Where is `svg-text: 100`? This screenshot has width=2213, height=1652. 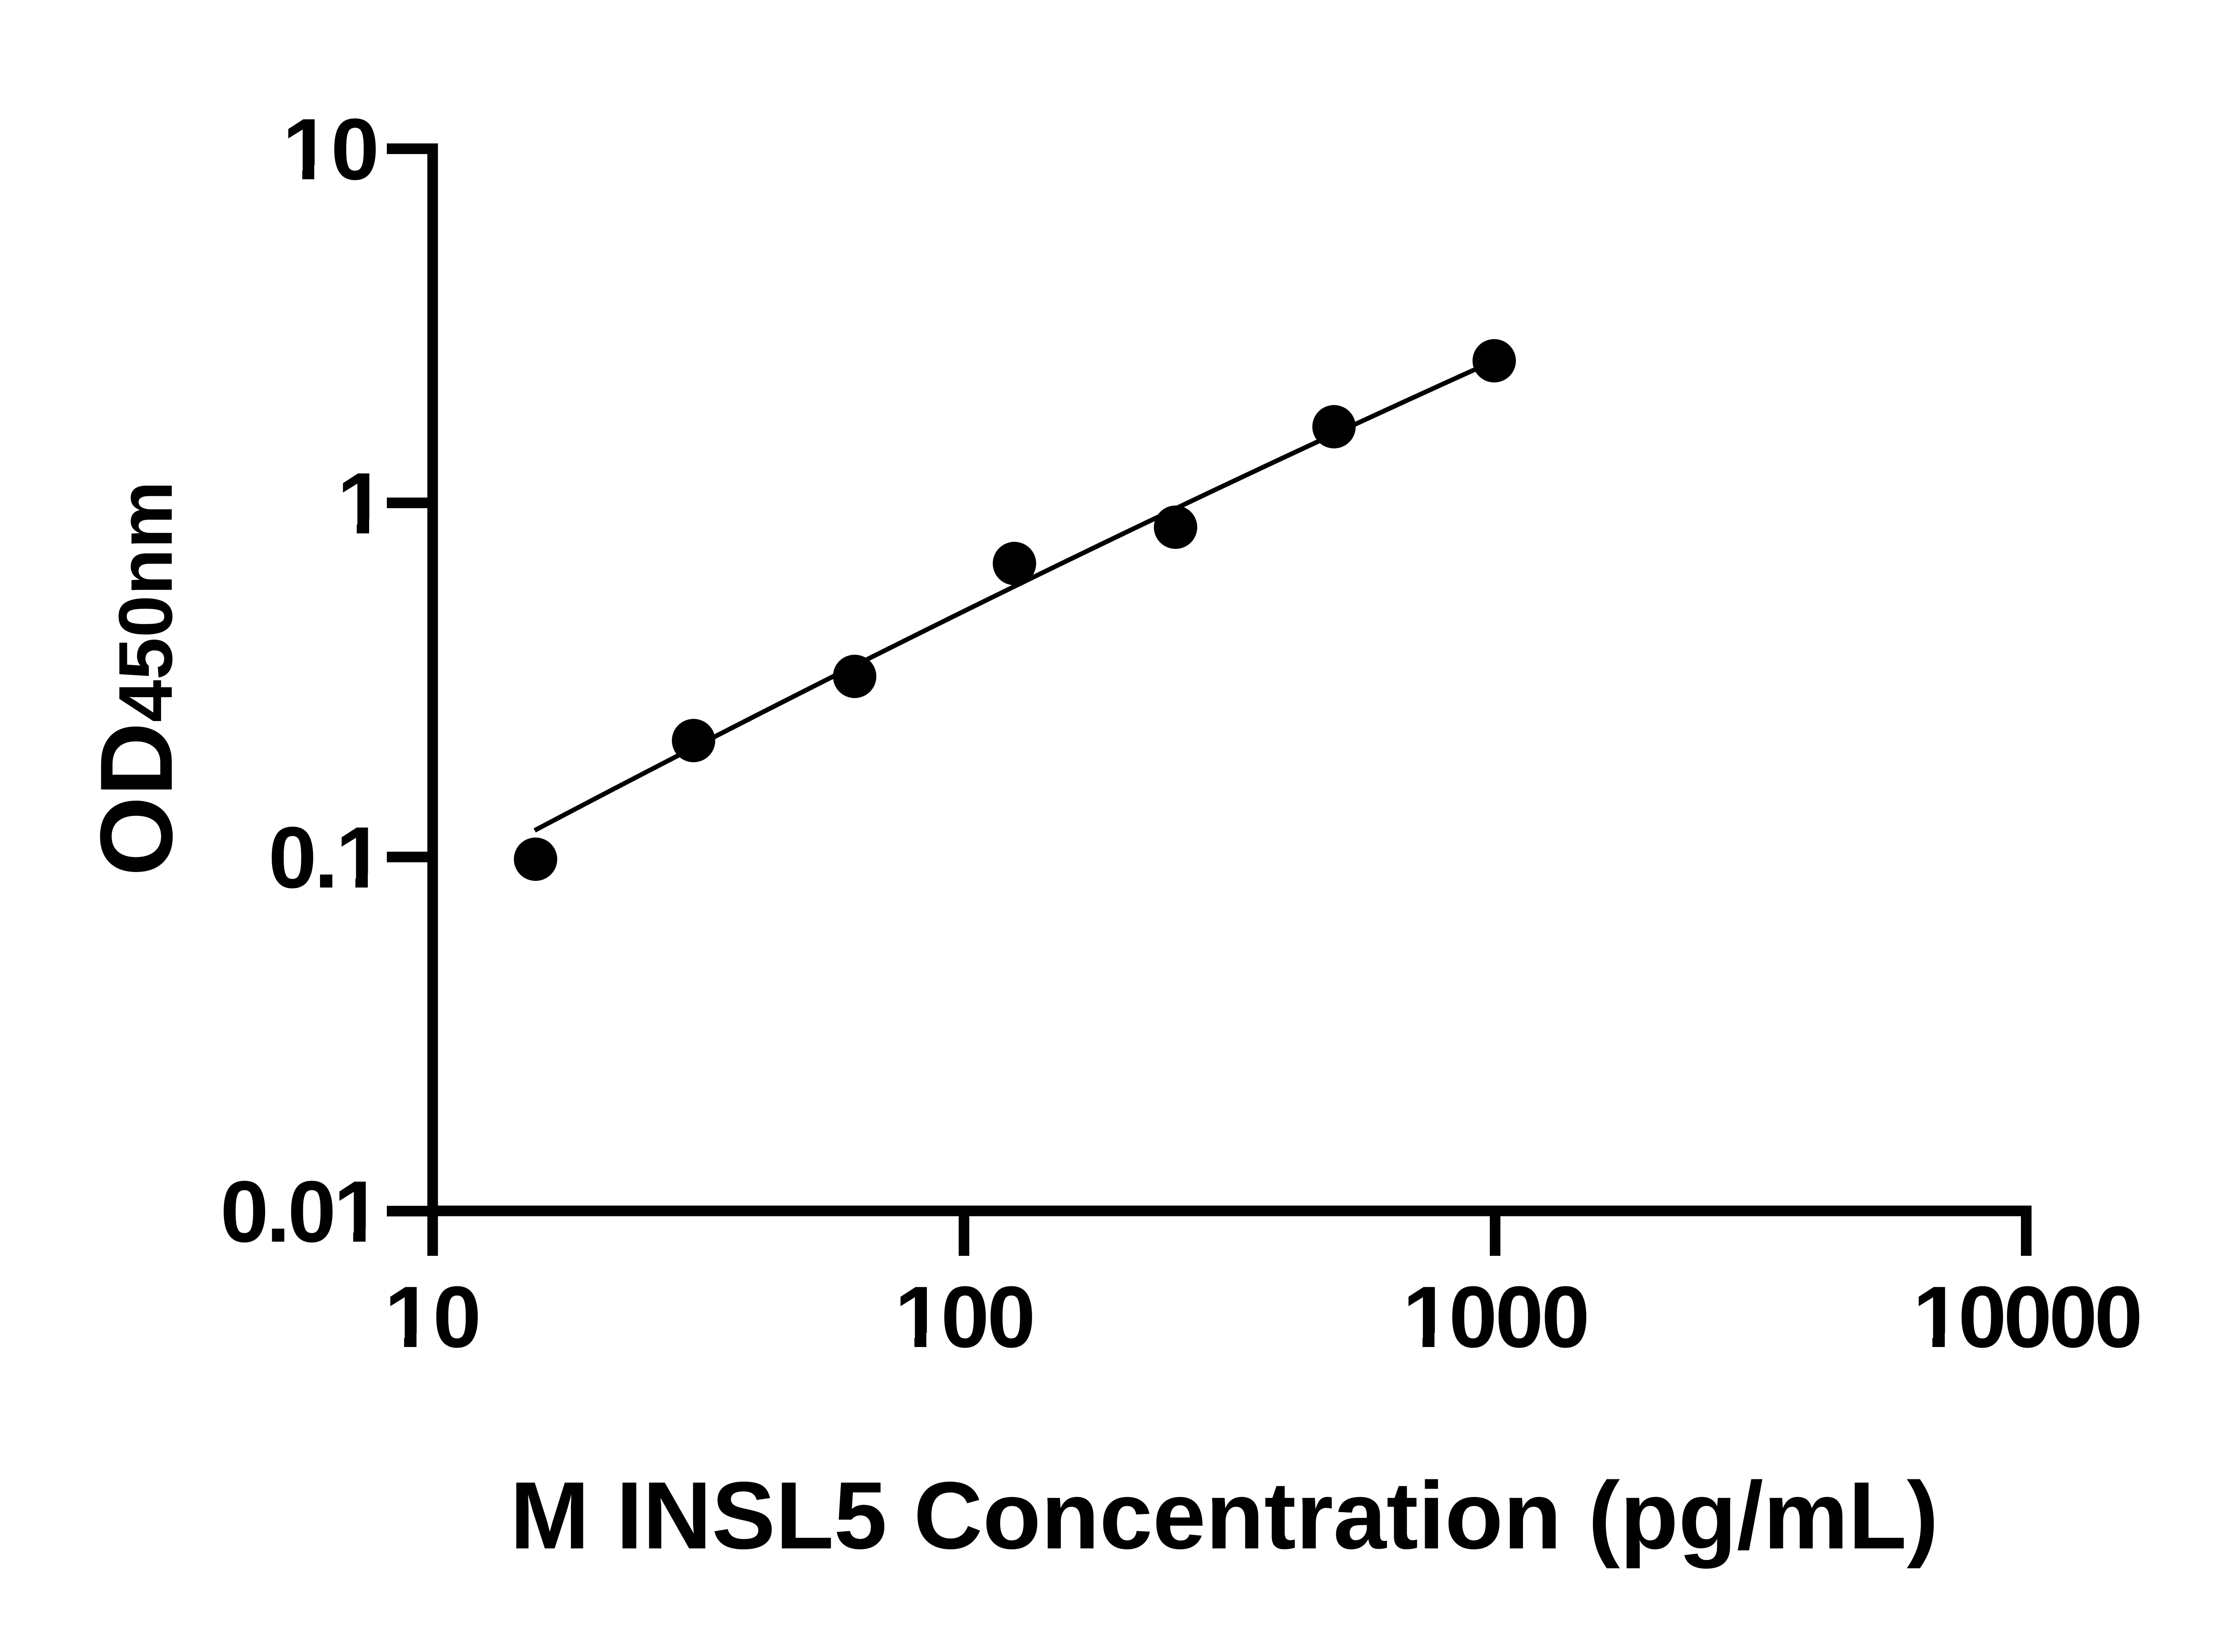 svg-text: 100 is located at coordinates (963, 1317).